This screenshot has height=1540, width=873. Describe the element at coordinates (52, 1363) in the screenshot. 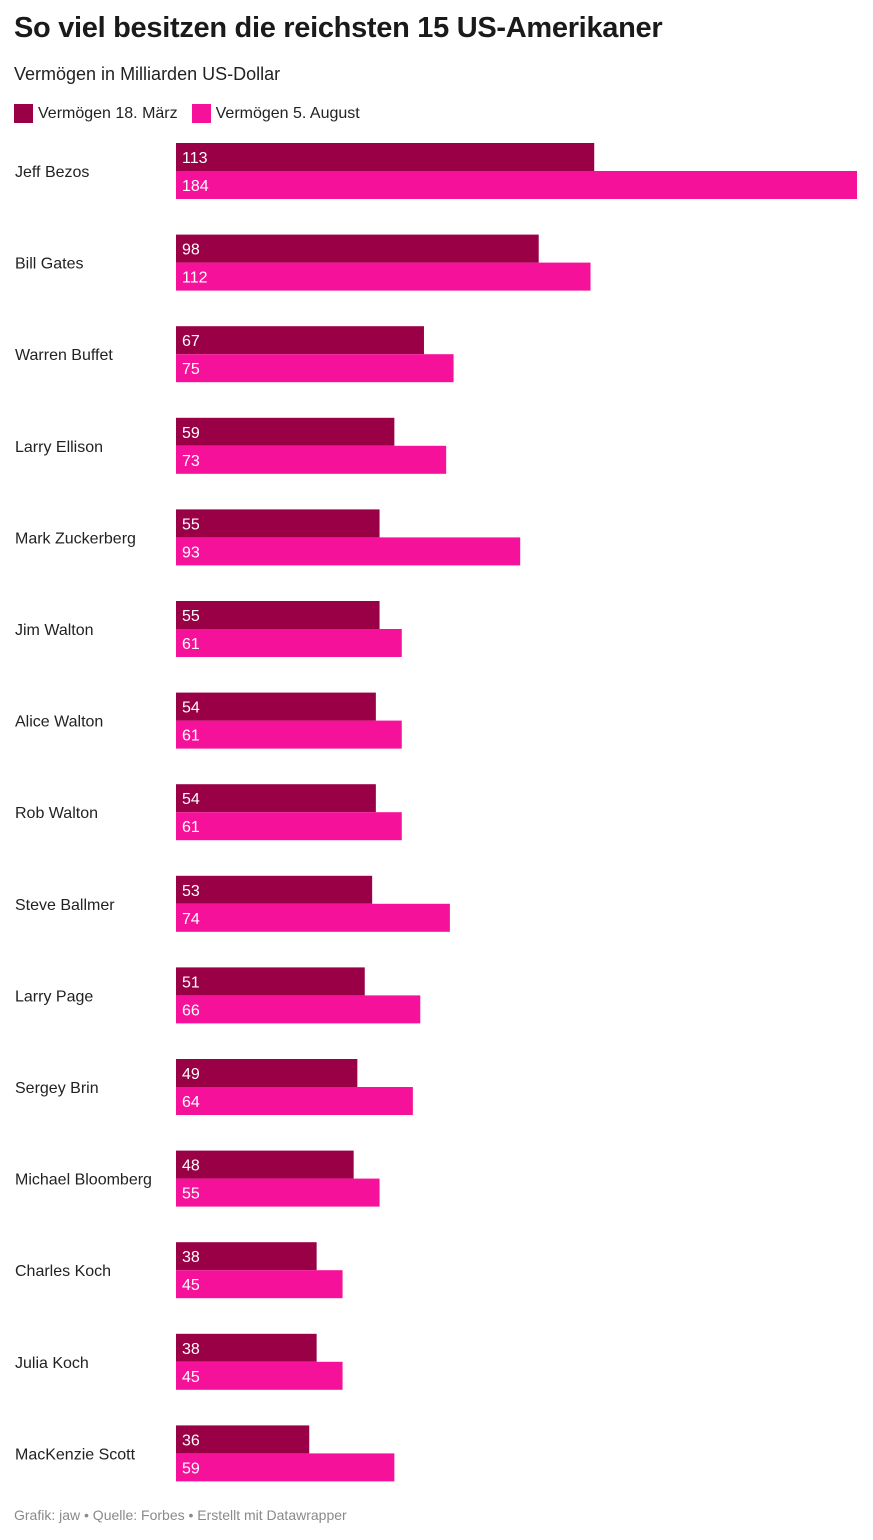

I see `category-label: Julia Koch` at that location.